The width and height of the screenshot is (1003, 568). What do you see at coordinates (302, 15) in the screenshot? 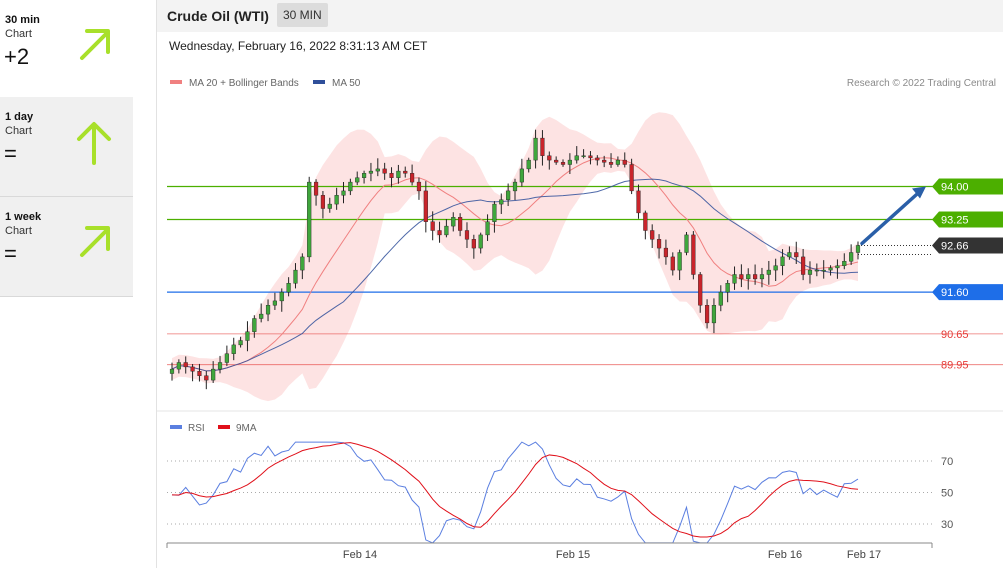
I see `timeframe-badge: 30 MIN` at bounding box center [302, 15].